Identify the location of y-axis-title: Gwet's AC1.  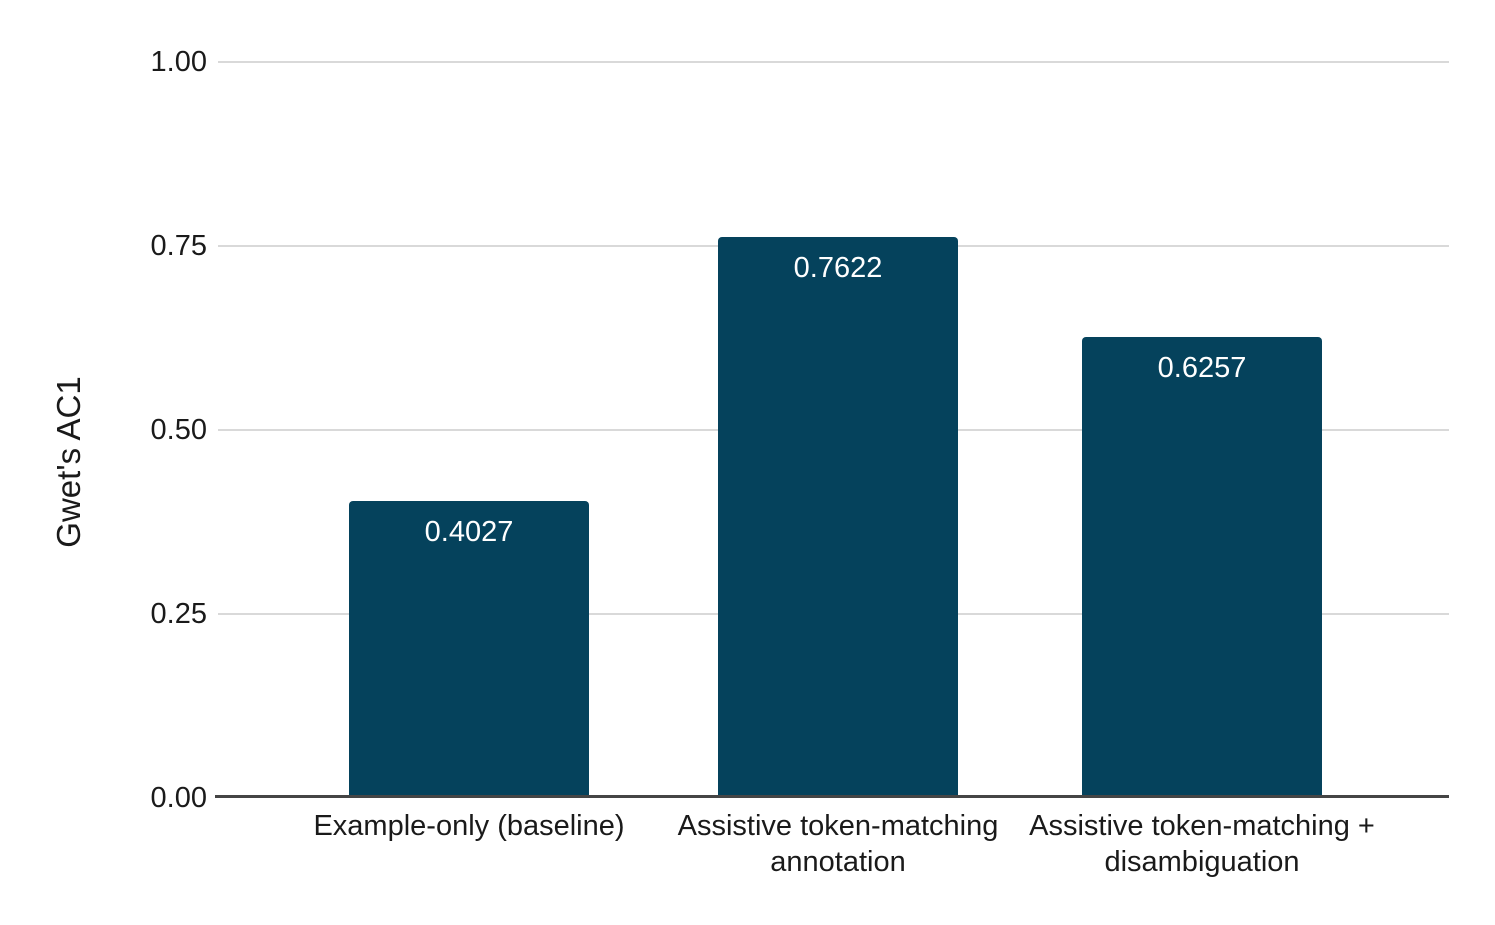
(68, 462).